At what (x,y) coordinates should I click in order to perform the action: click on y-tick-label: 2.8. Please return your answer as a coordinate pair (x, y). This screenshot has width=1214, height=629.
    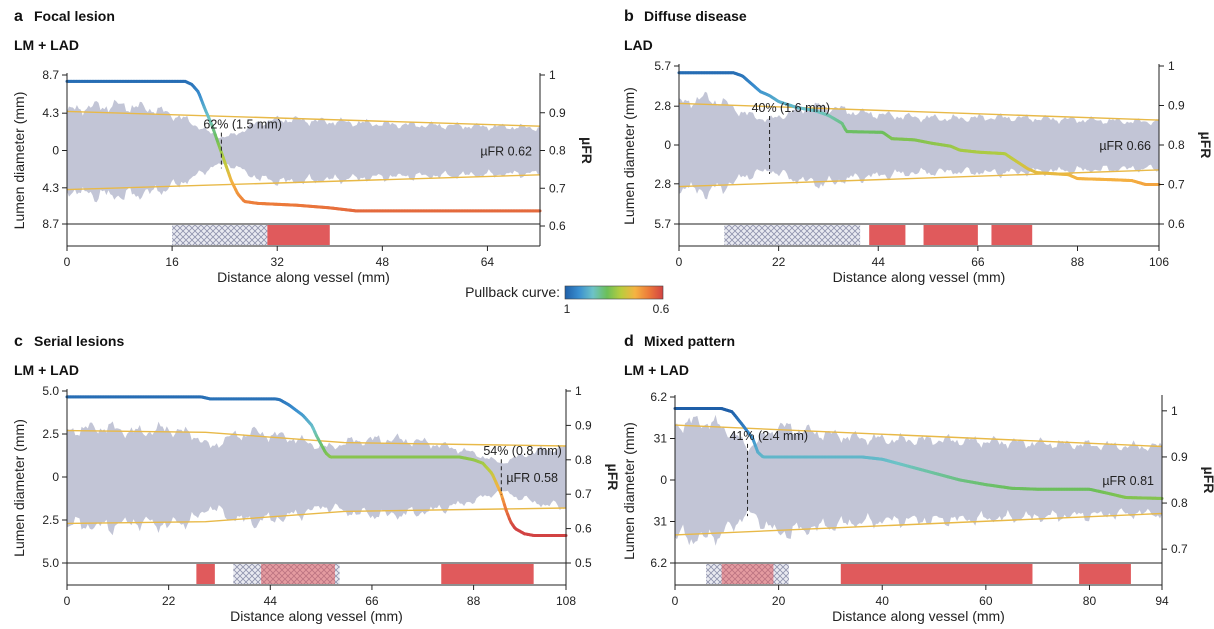
    Looking at the image, I should click on (662, 106).